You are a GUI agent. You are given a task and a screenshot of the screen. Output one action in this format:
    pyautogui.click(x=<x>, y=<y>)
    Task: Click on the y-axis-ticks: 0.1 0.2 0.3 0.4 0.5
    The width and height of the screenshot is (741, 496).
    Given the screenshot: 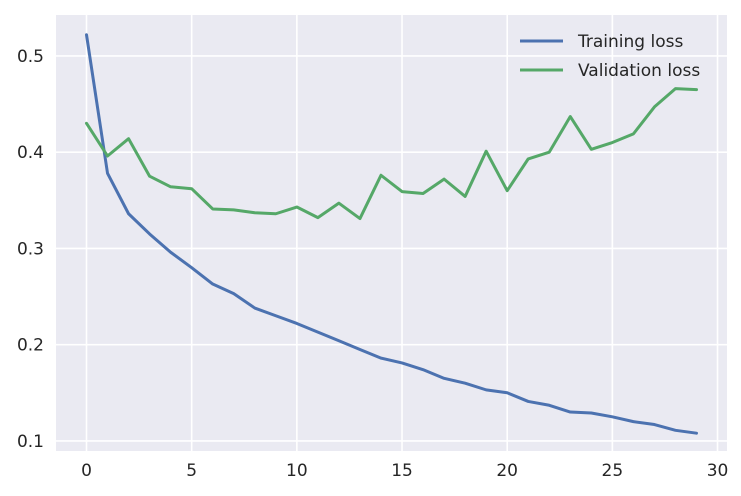 What is the action you would take?
    pyautogui.click(x=30, y=249)
    